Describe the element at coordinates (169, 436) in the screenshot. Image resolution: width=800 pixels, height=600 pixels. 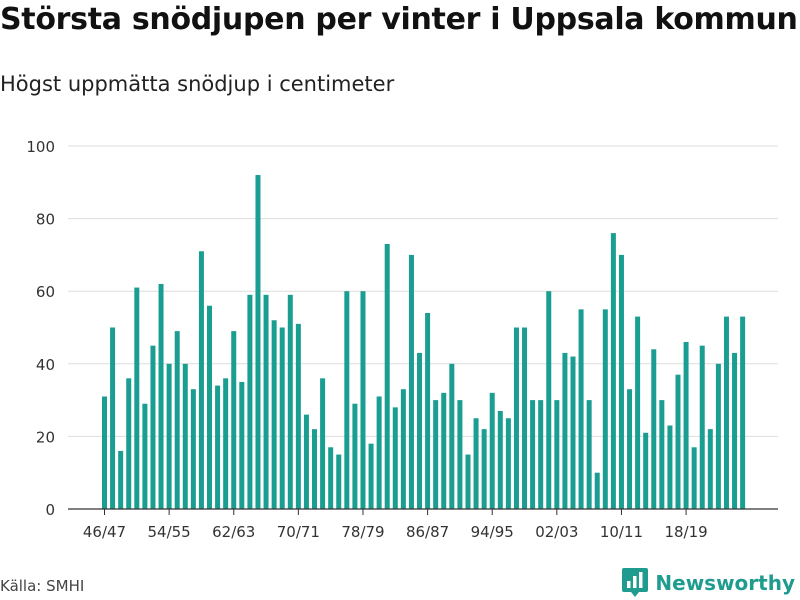
I see `bar-54/55` at that location.